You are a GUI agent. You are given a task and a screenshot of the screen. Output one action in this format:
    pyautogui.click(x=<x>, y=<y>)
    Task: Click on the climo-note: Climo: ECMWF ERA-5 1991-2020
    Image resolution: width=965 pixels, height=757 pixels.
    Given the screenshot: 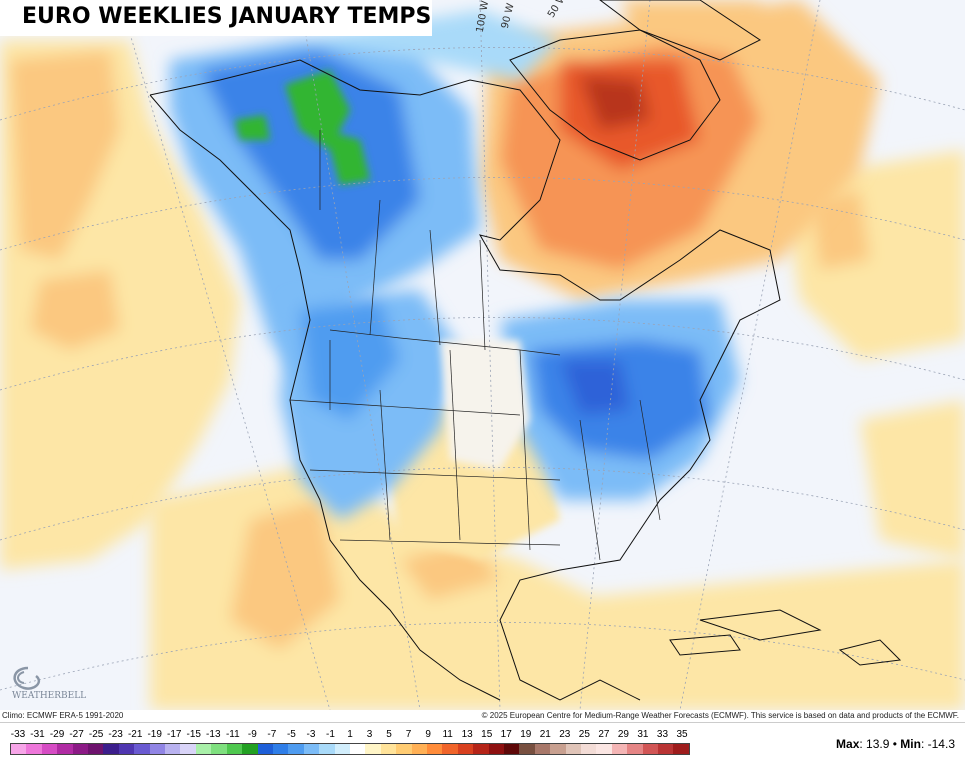 What is the action you would take?
    pyautogui.click(x=63, y=715)
    